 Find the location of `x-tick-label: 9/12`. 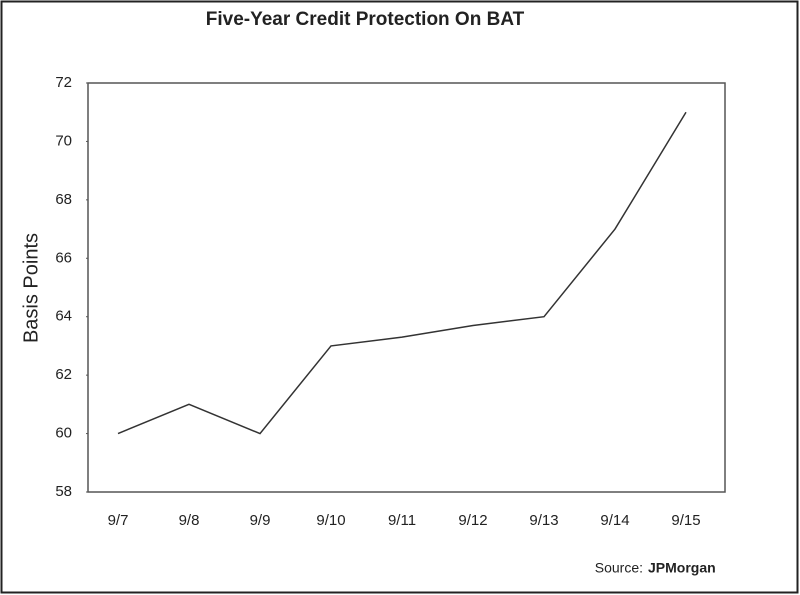

x-tick-label: 9/12 is located at coordinates (472, 520).